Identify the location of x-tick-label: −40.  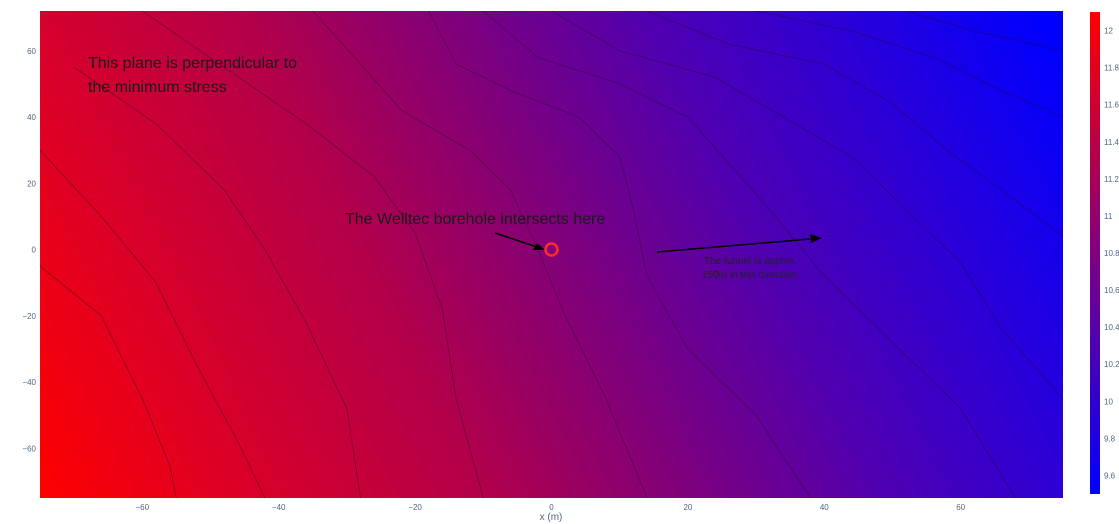
(279, 507).